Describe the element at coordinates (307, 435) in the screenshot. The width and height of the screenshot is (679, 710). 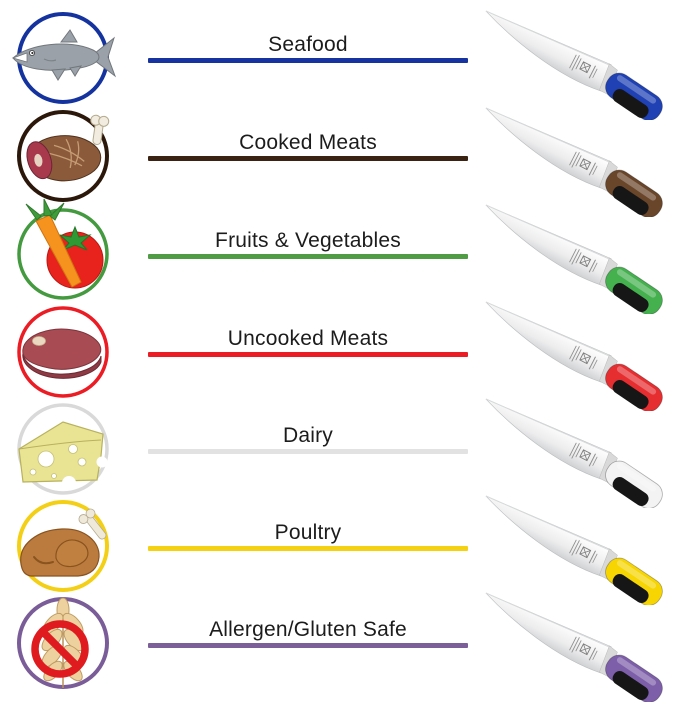
I see `category-label: Dairy` at that location.